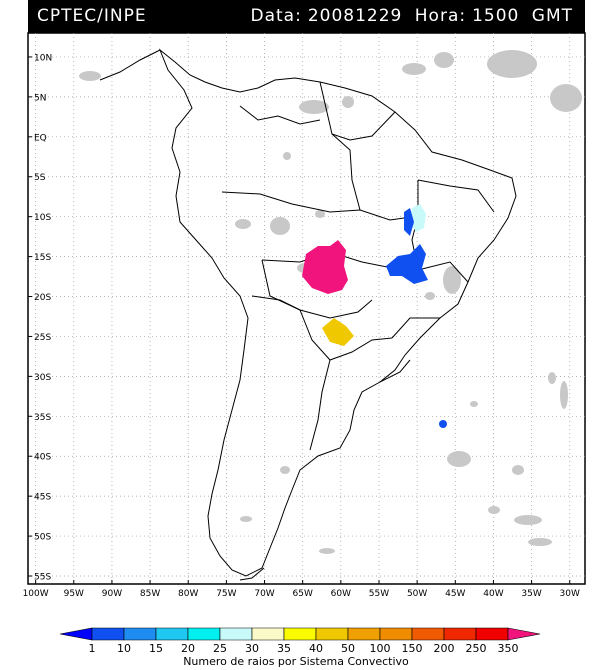 The image size is (600, 670). I want to click on timezone: GMT, so click(552, 16).